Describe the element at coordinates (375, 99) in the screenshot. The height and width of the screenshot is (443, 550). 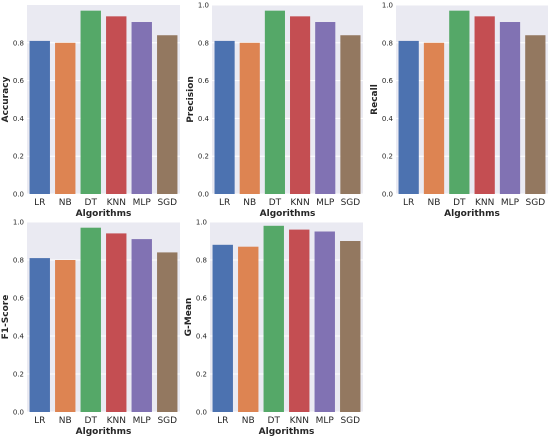
I see `y-axis-label: Recall` at that location.